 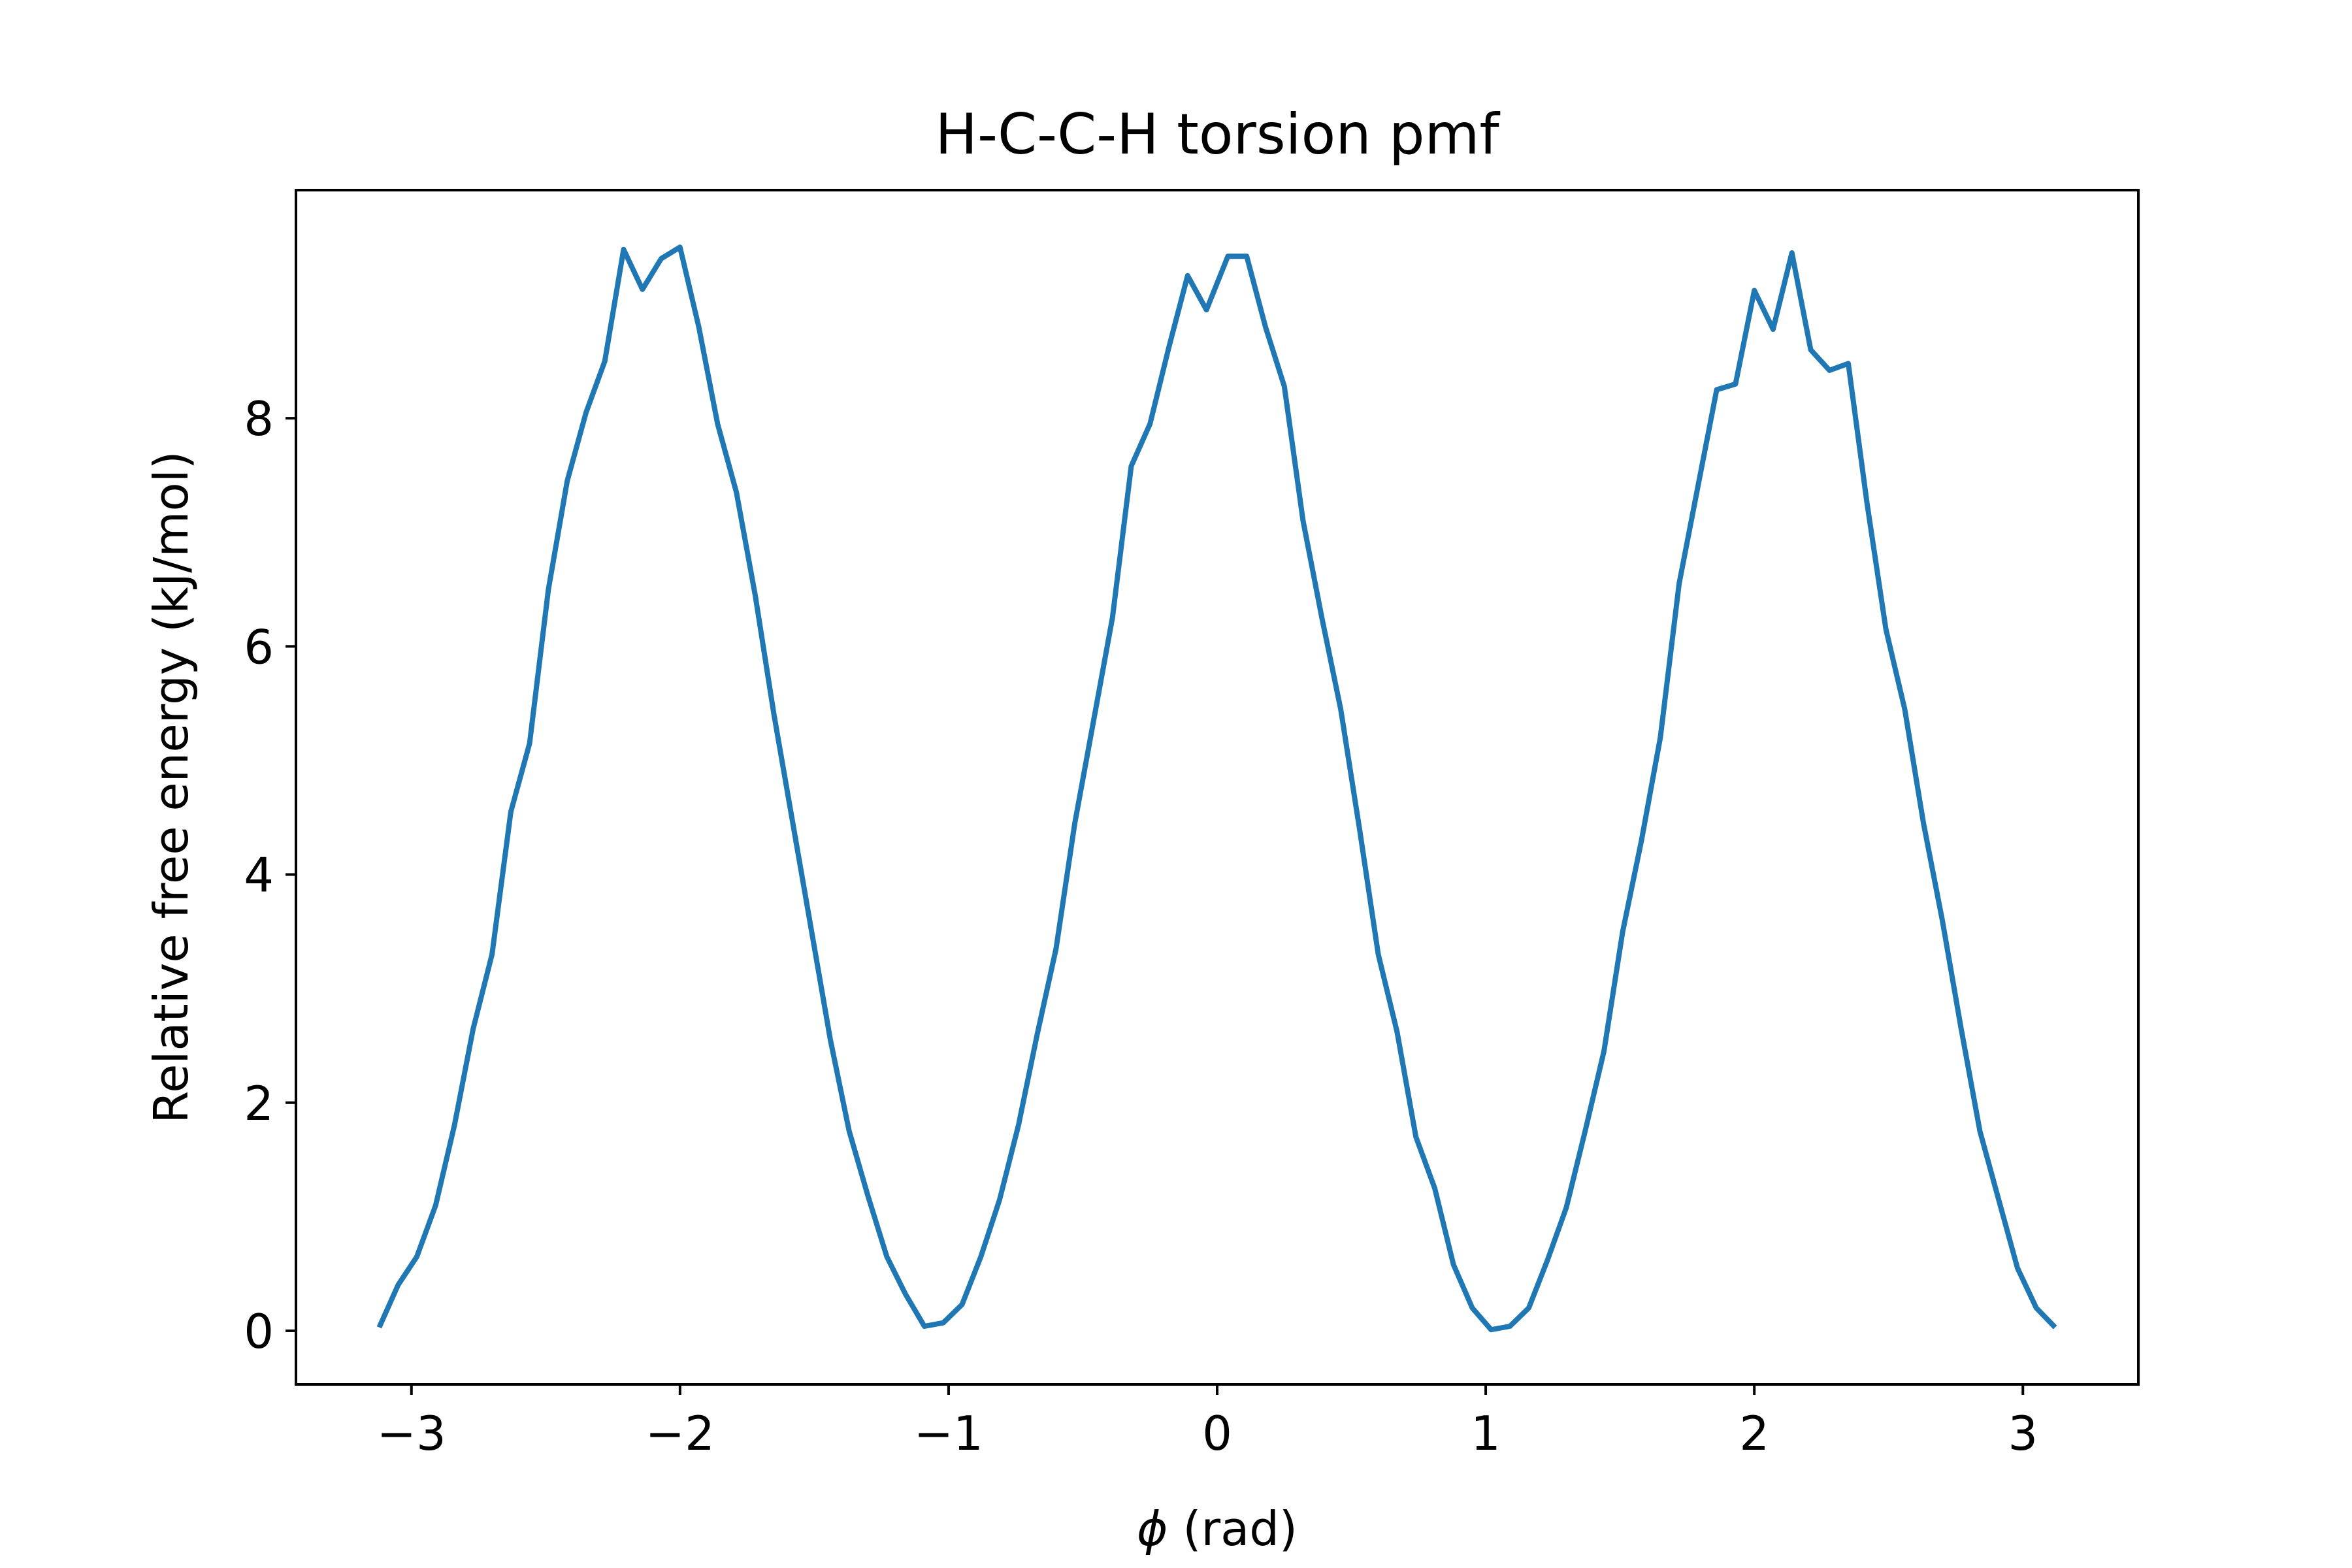 What do you see at coordinates (1152, 1528) in the screenshot?
I see `x-axis-symbol: ϕ` at bounding box center [1152, 1528].